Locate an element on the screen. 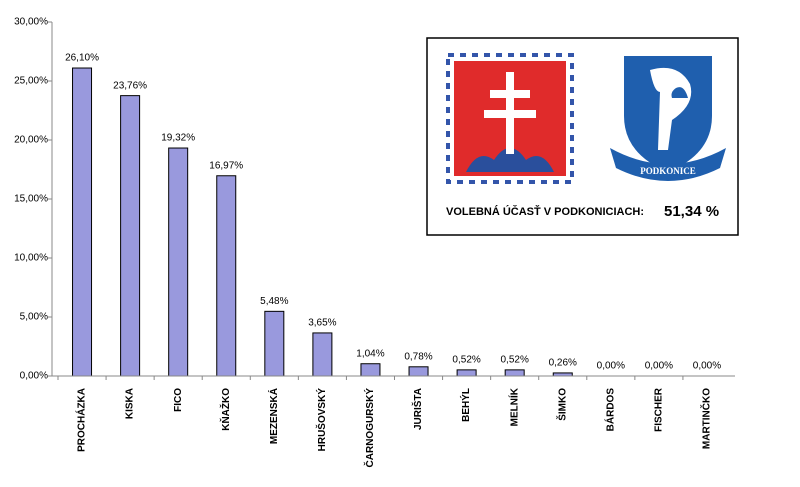 This screenshot has height=487, width=800. value-label: 1,04% is located at coordinates (370, 353).